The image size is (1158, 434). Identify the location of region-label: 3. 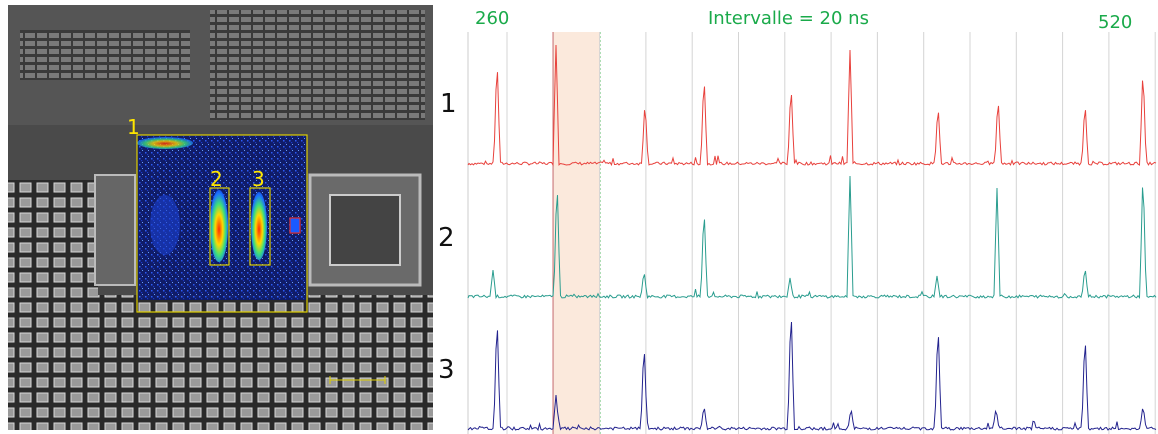
(258, 179).